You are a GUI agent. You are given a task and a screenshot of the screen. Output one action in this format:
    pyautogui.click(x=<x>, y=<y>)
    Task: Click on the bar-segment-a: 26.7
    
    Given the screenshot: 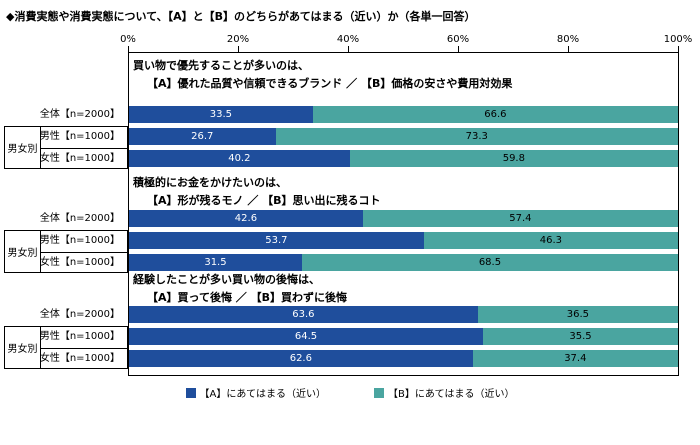 What is the action you would take?
    pyautogui.click(x=202, y=136)
    